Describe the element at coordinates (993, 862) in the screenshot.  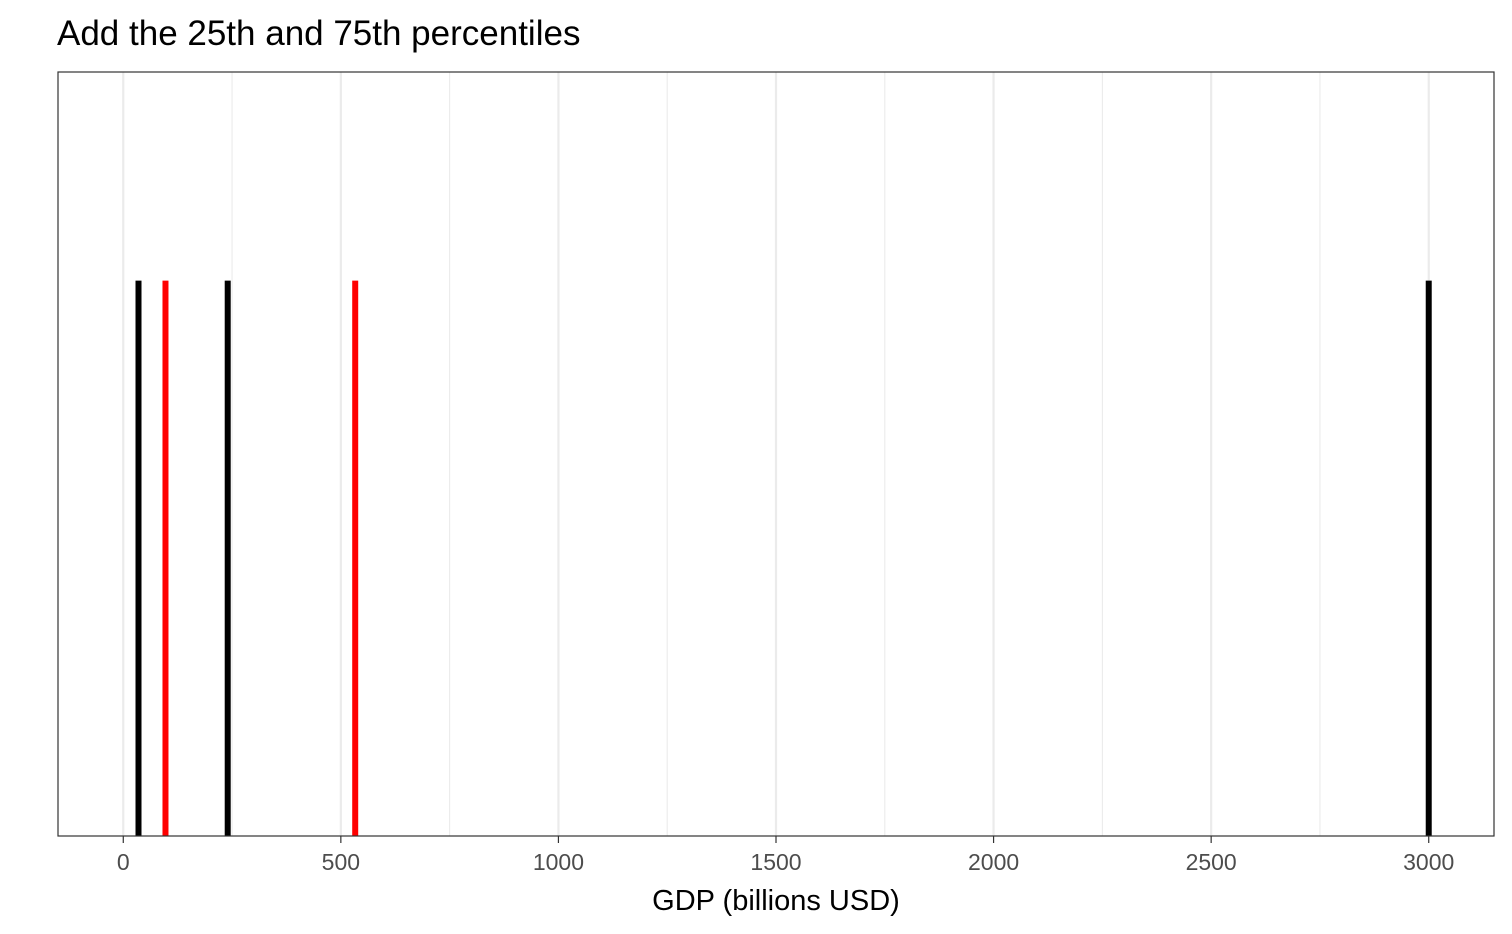
I see `x-tick-label: 2000` at that location.